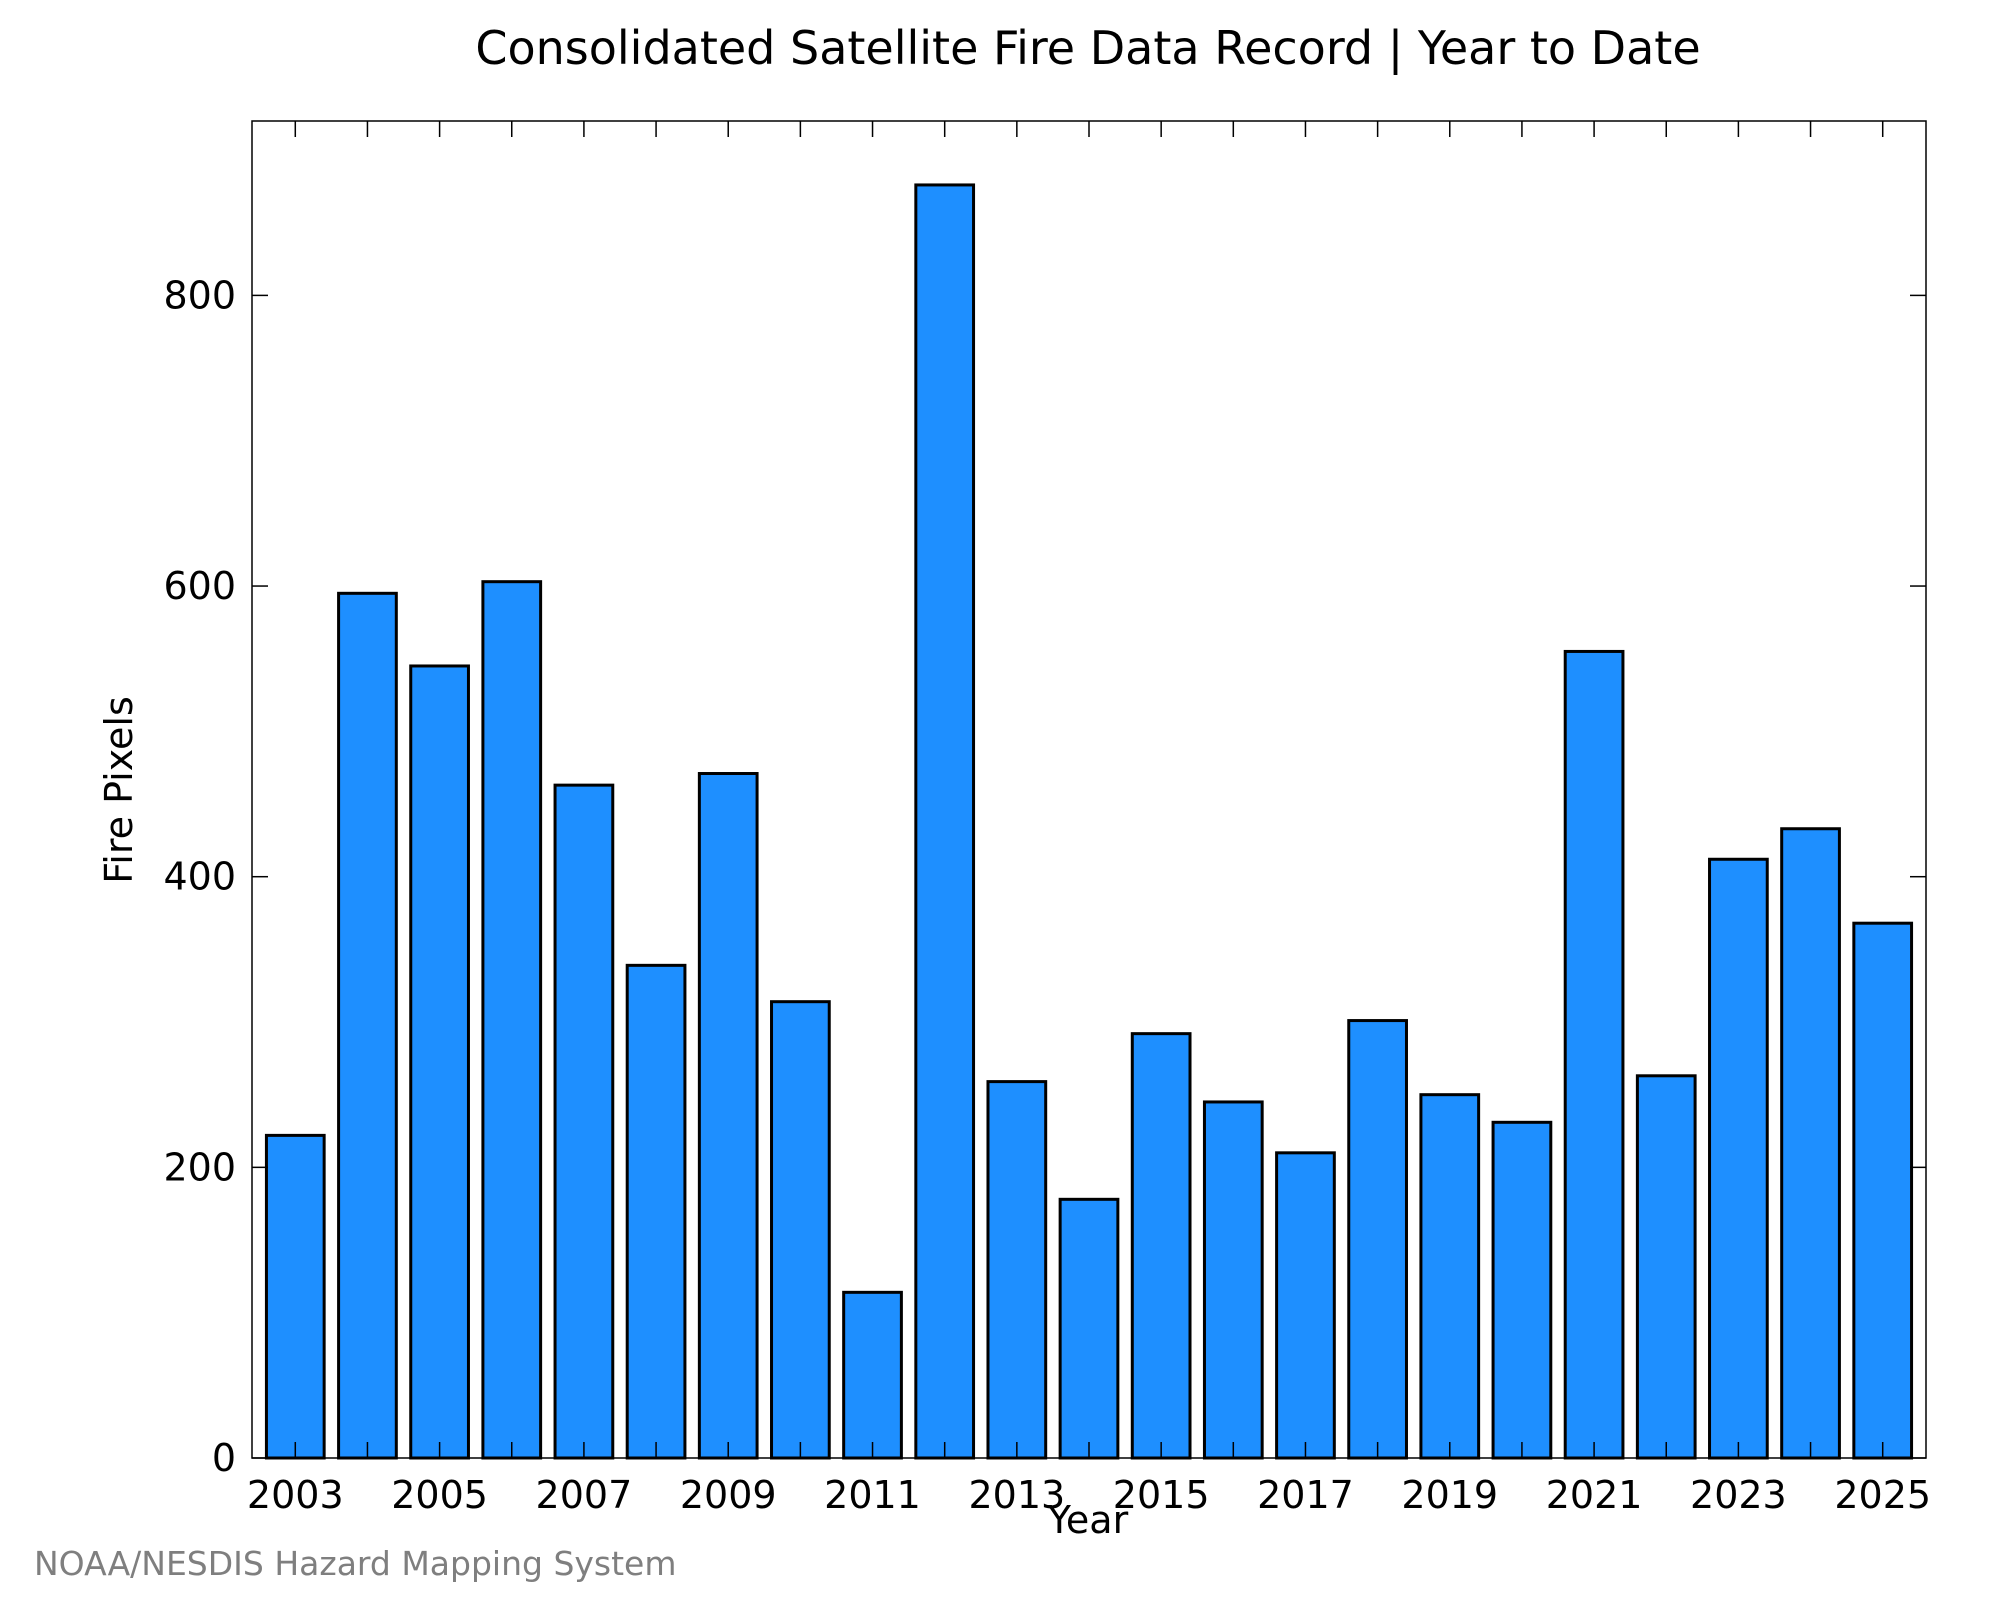 The width and height of the screenshot is (2000, 1600). I want to click on bar-2005, so click(439, 1062).